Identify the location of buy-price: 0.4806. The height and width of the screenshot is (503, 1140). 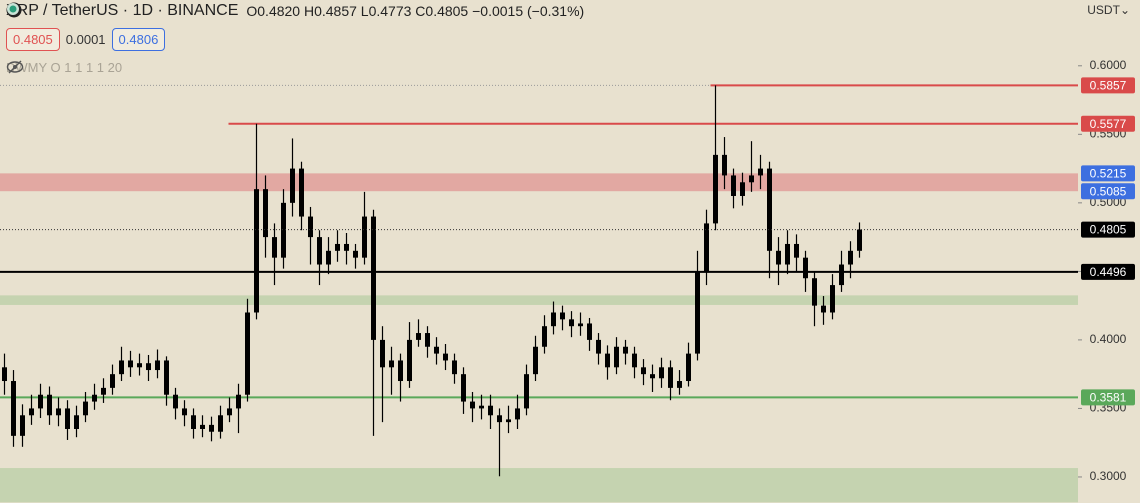
(138, 39).